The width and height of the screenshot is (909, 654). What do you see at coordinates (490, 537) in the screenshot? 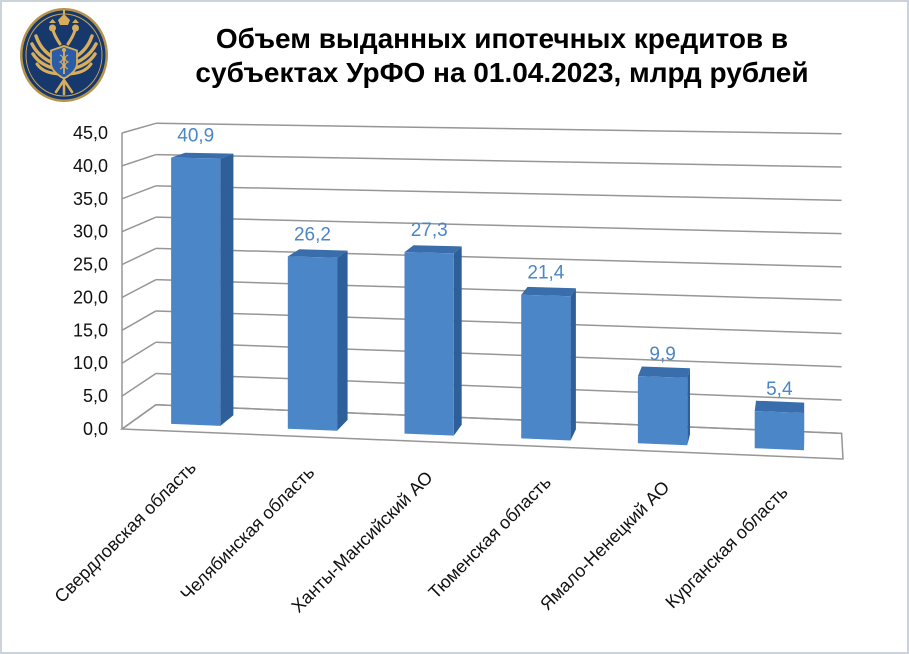
I see `category-label: Тюменская область` at bounding box center [490, 537].